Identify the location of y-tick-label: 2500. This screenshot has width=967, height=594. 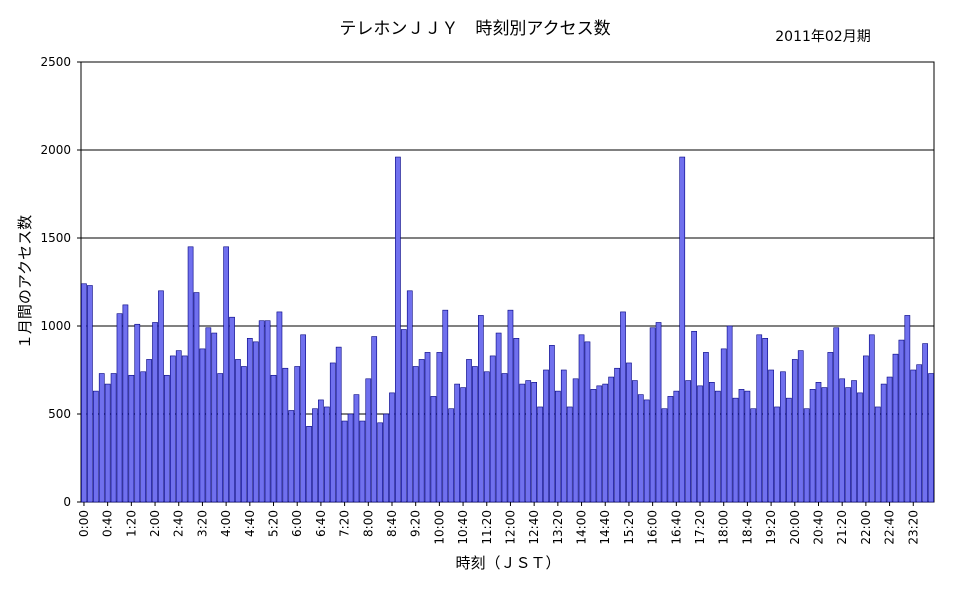
(55, 62).